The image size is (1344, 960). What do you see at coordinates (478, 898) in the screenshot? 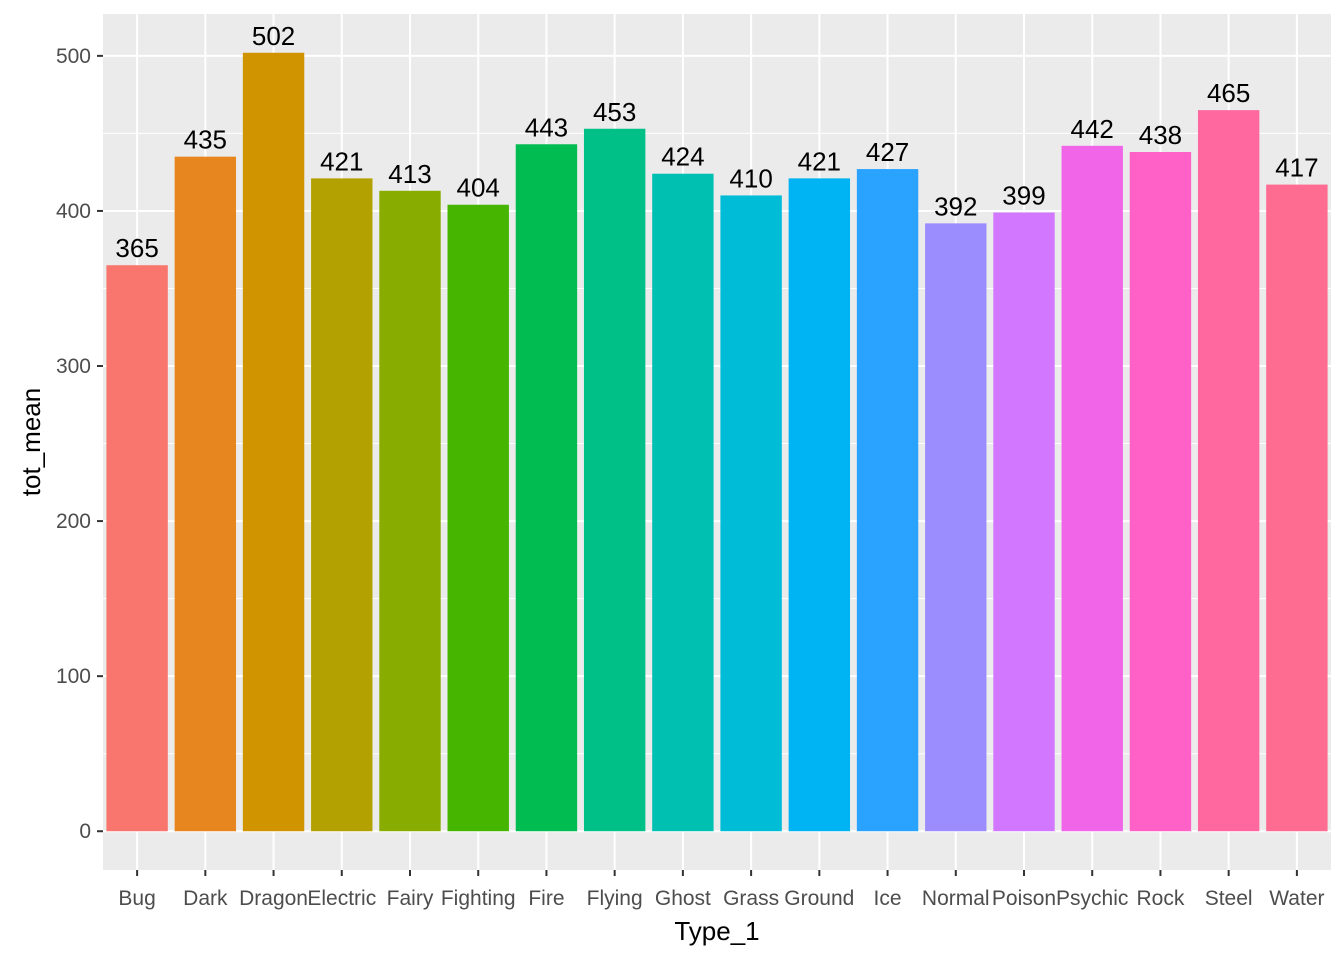
I see `x-tick-label-fighting: Fighting` at bounding box center [478, 898].